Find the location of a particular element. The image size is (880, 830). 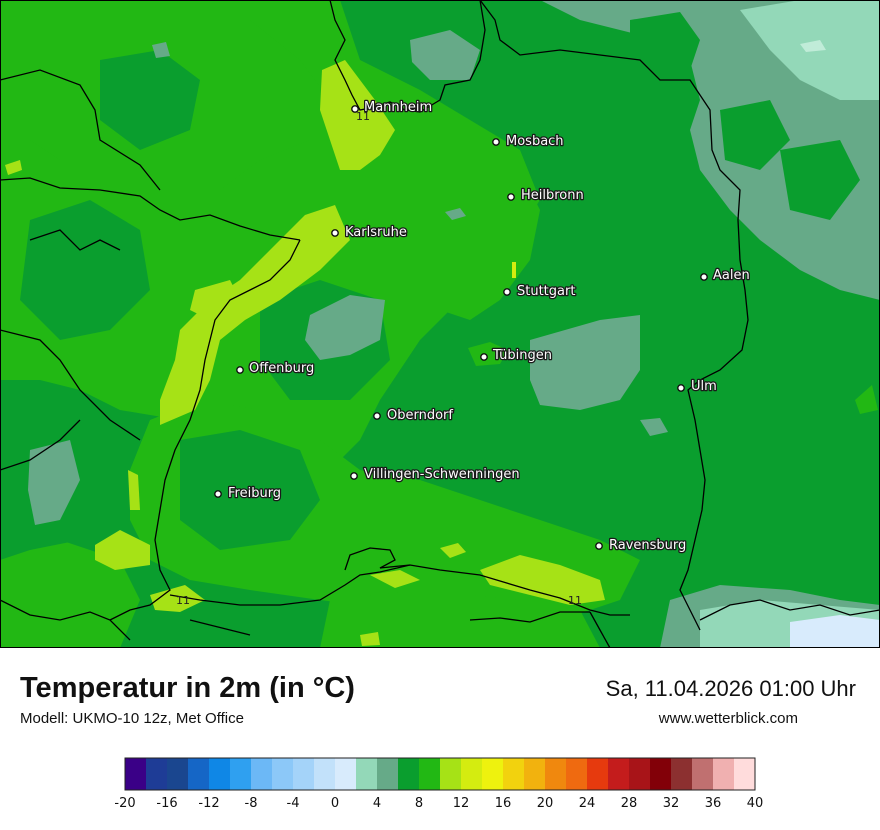

city-label-tuebingen: Tübingen is located at coordinates (522, 355).